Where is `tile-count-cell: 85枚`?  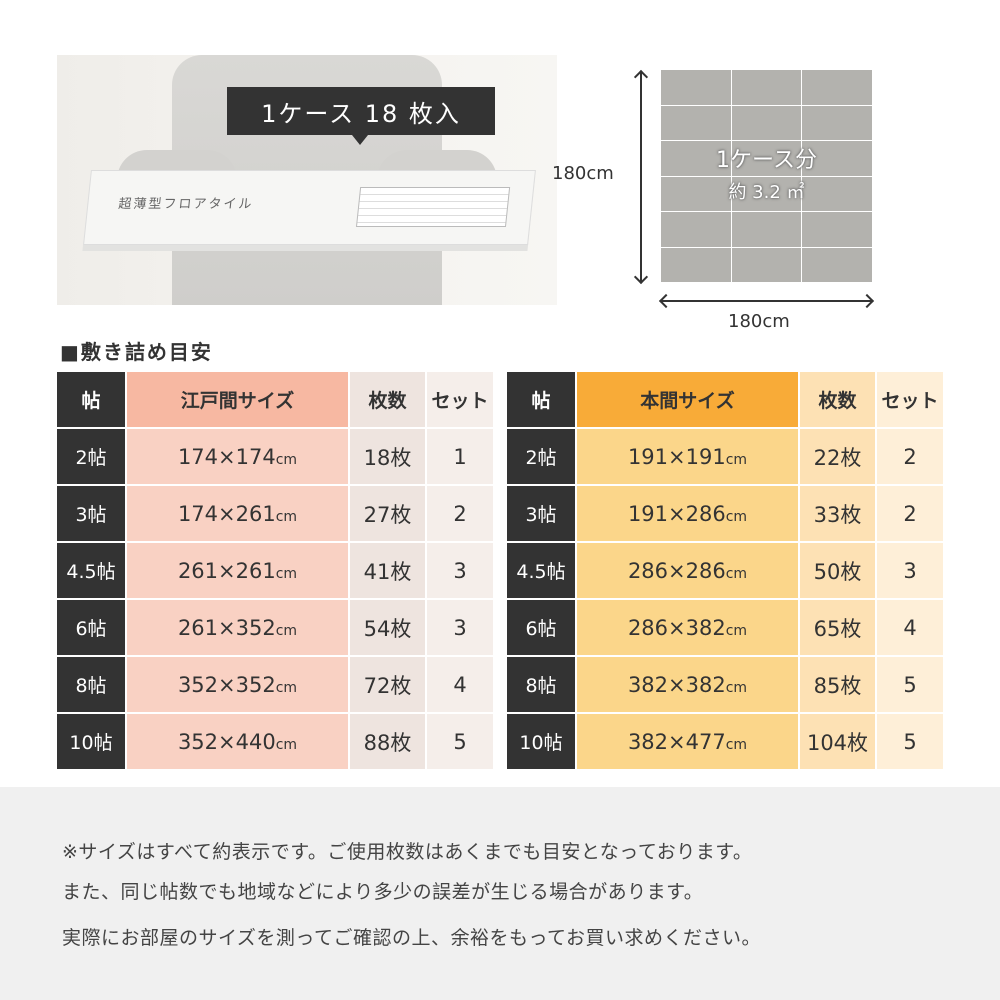
tile-count-cell: 85枚 is located at coordinates (837, 684).